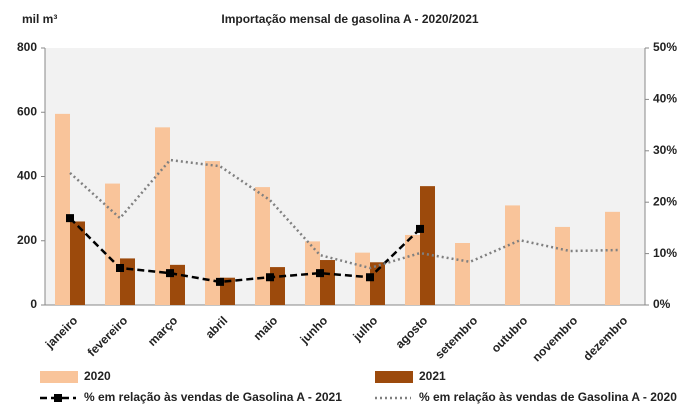  What do you see at coordinates (217, 327) in the screenshot?
I see `x-tick-label: abril` at bounding box center [217, 327].